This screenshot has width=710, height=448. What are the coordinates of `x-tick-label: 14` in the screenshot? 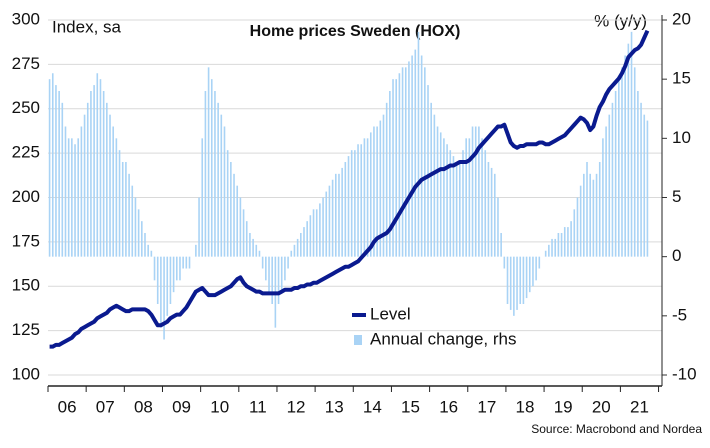 It's located at (372, 406).